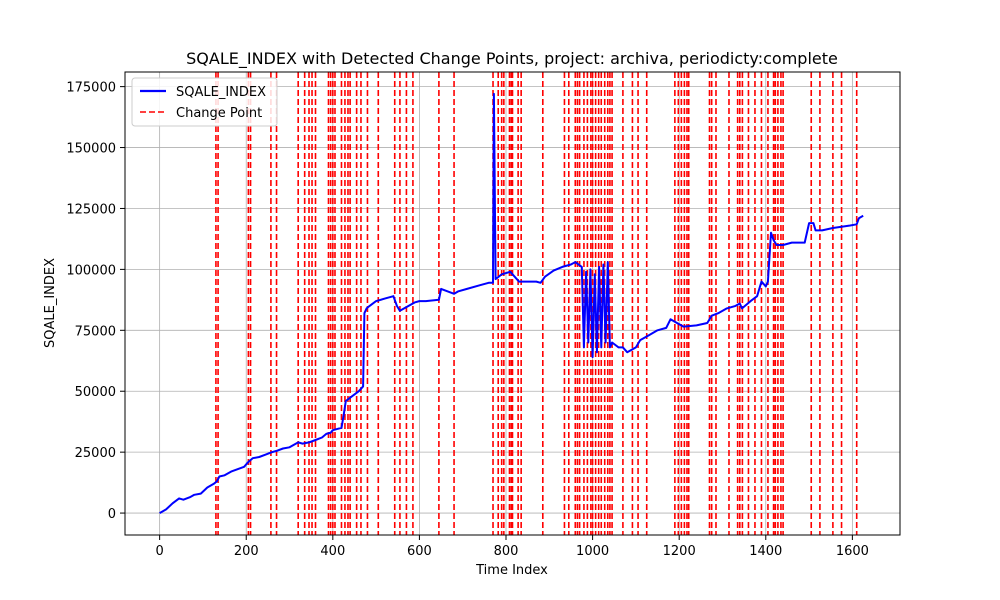  Describe the element at coordinates (219, 113) in the screenshot. I see `legend-change-label: Change Point` at that location.